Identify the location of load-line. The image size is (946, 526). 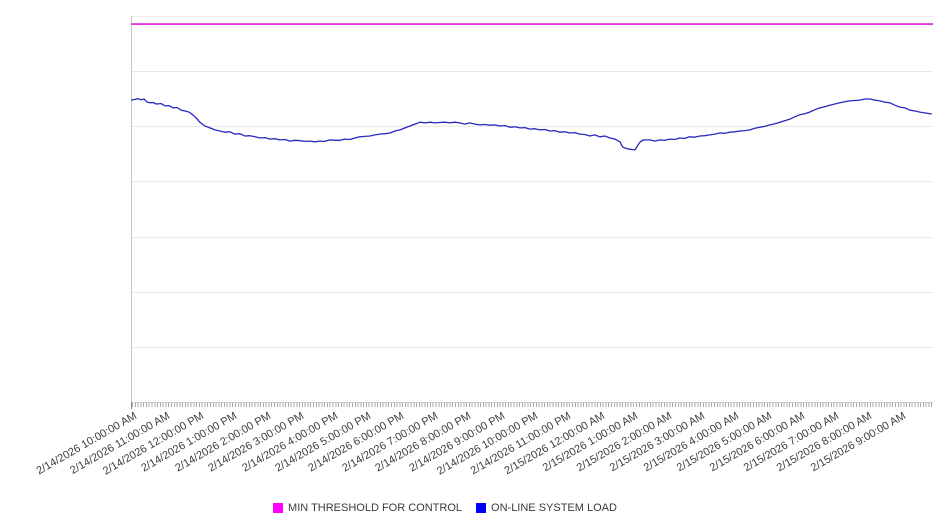
(531, 124).